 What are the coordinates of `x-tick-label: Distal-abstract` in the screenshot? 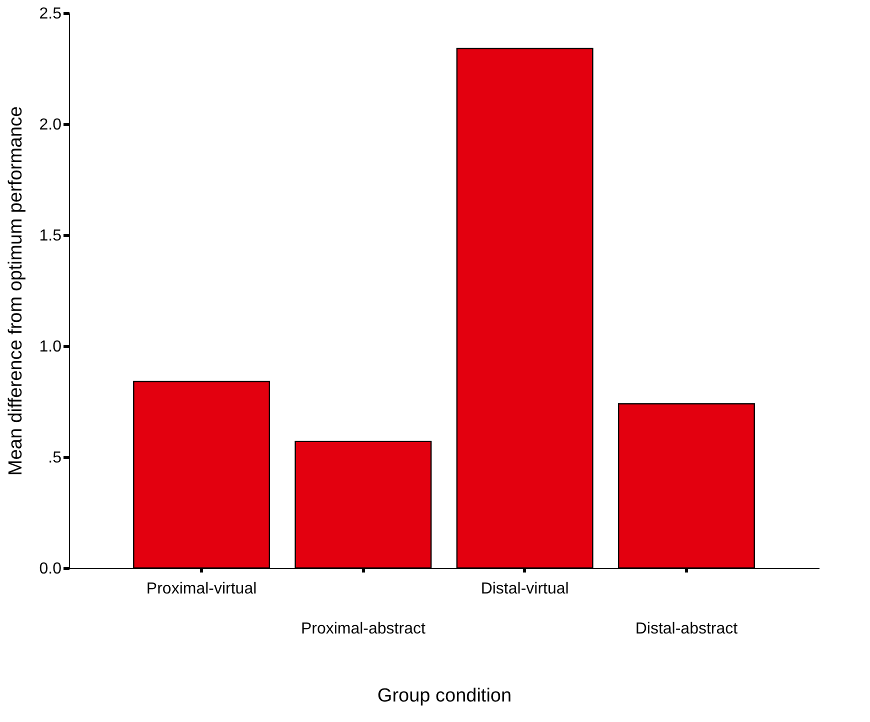 It's located at (686, 629).